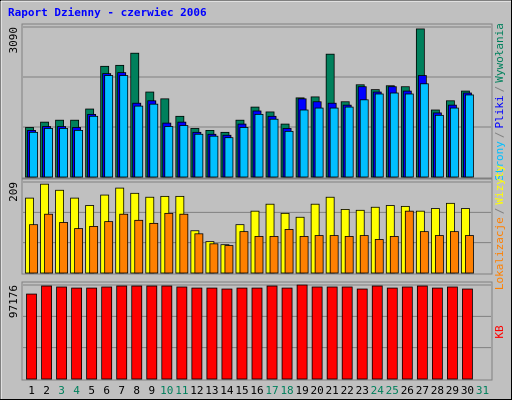 The image size is (512, 400). Describe the element at coordinates (181, 390) in the screenshot. I see `x-tick-label: 11` at that location.